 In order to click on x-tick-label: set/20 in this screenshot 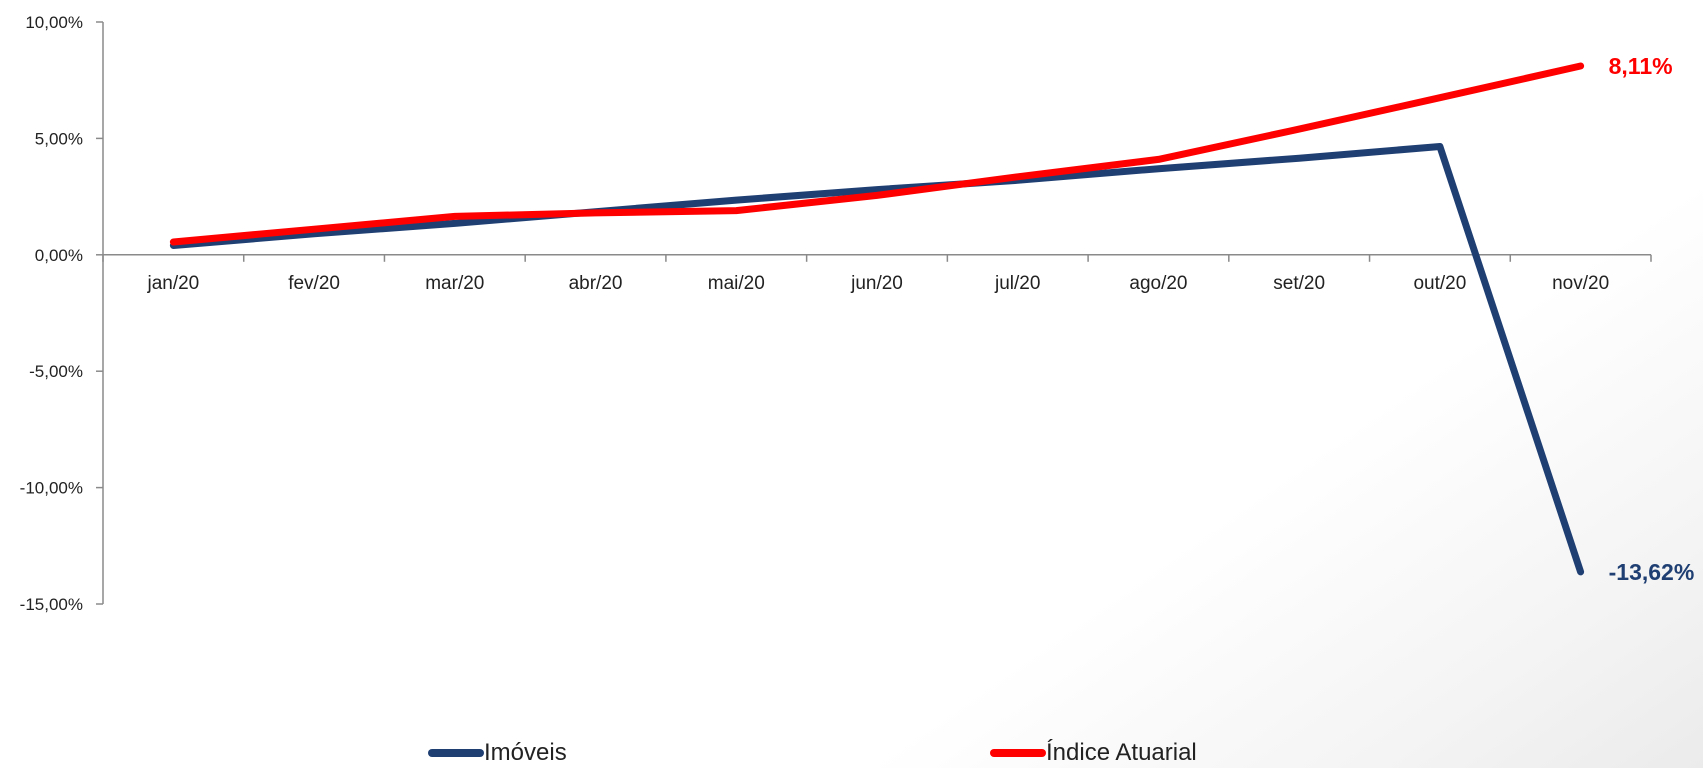, I will do `click(1299, 283)`.